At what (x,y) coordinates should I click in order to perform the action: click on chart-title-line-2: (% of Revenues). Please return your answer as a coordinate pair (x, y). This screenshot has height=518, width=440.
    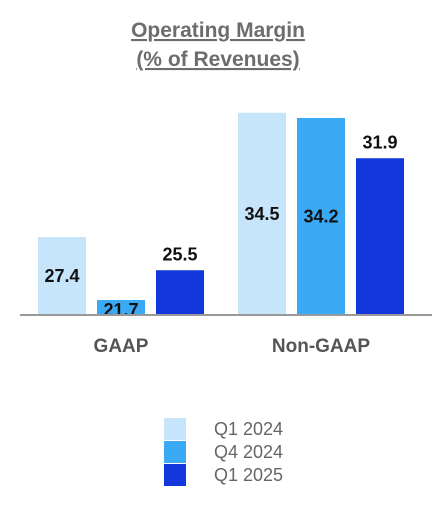
    Looking at the image, I should click on (217, 59).